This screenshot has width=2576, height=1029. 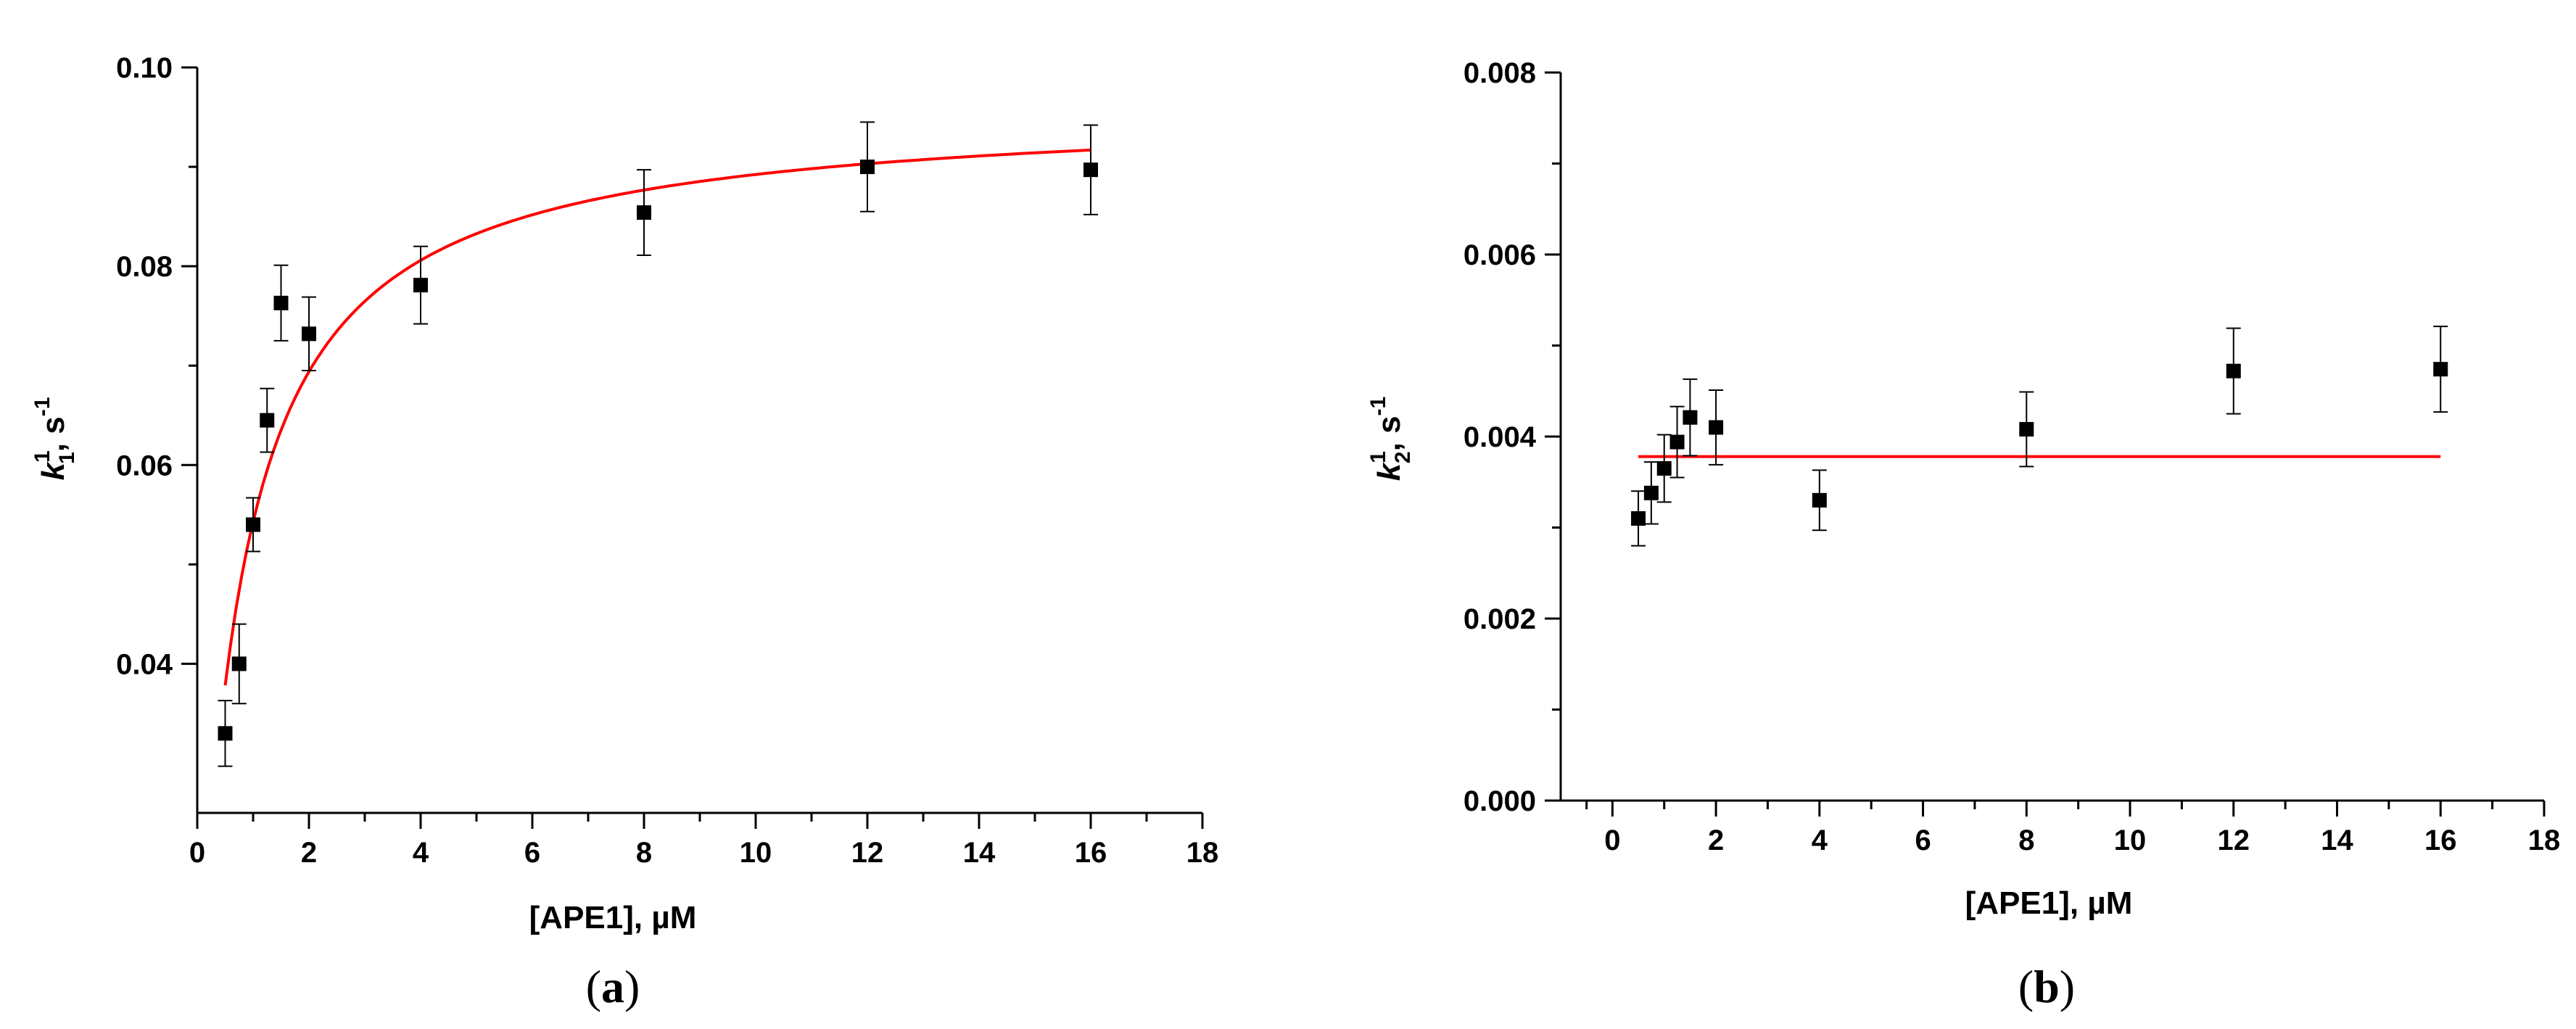 What do you see at coordinates (2234, 840) in the screenshot?
I see `panel-b-x-tick-label: 12` at bounding box center [2234, 840].